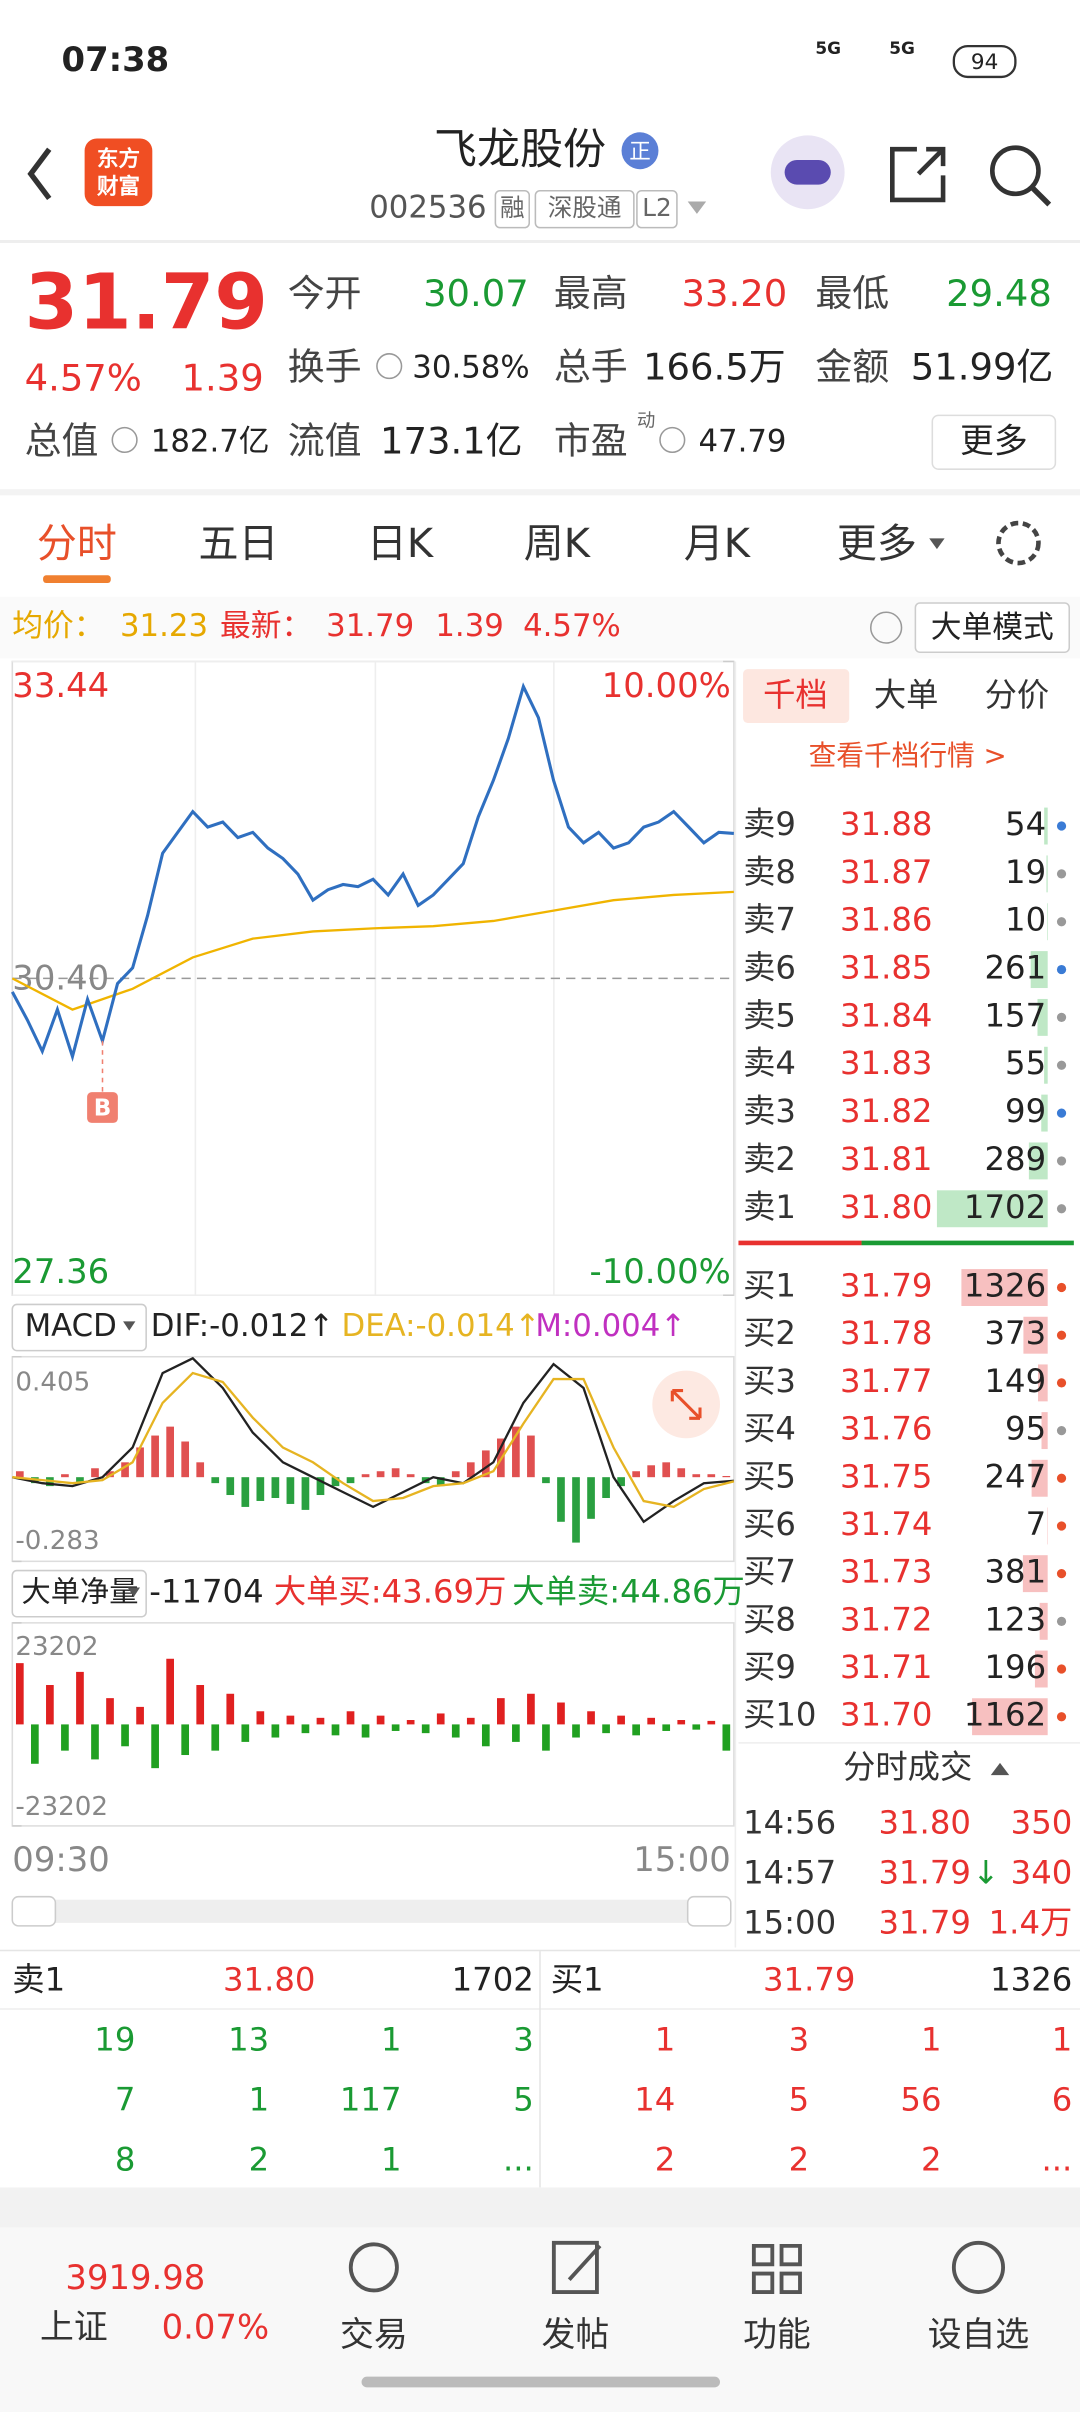 This screenshot has width=1080, height=2412. I want to click on tag: 深股通, so click(585, 207).